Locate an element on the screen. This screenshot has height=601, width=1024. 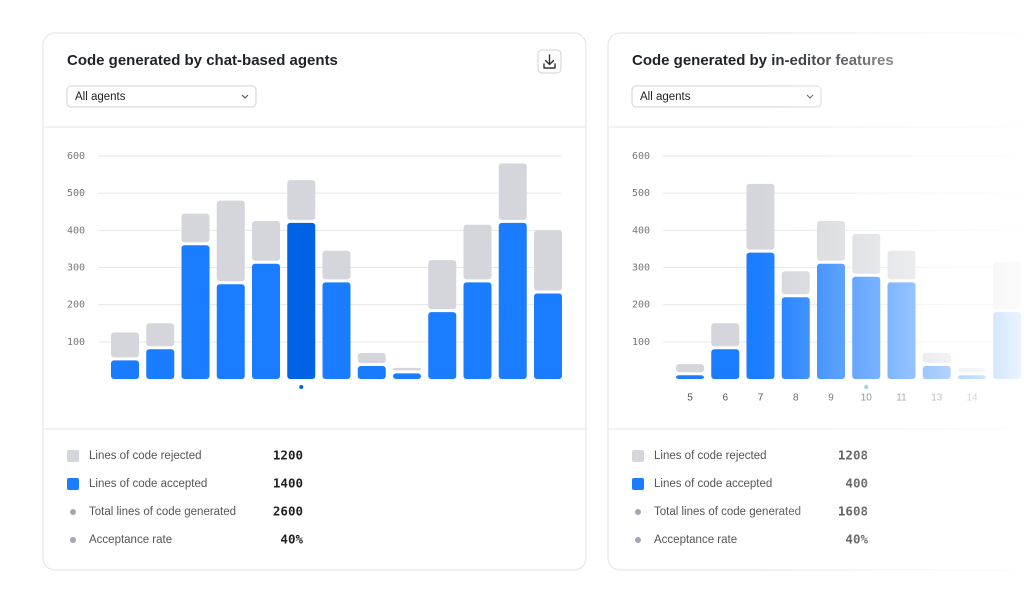
dropdown is located at coordinates (161, 96).